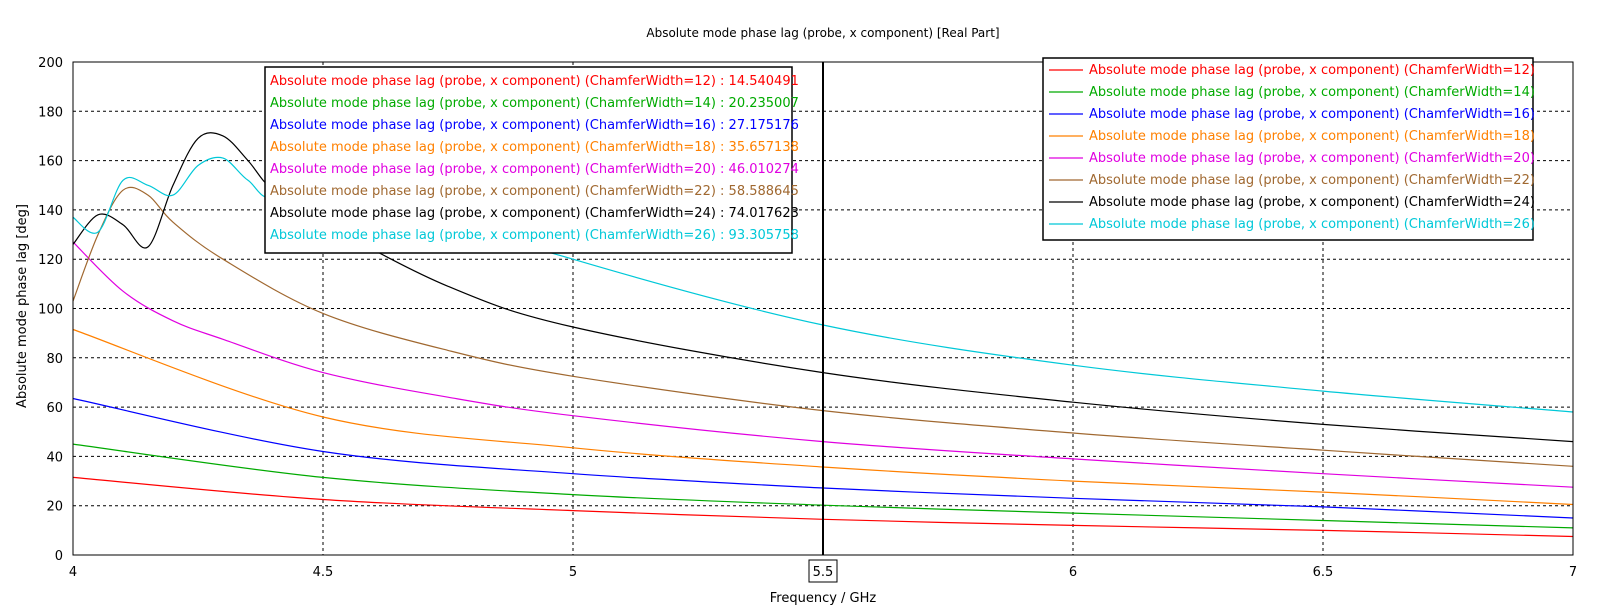 This screenshot has width=1616, height=612. I want to click on y-tick-label: 80, so click(54, 359).